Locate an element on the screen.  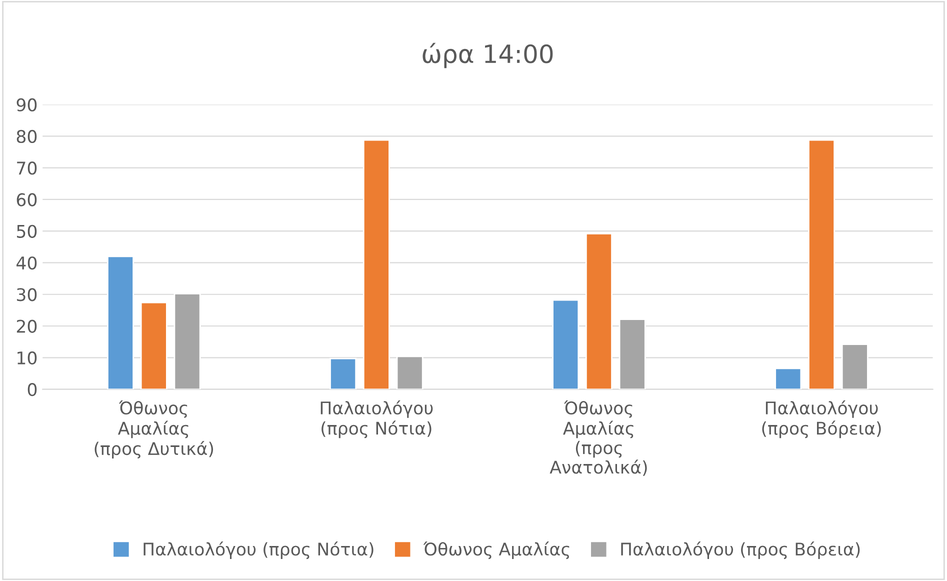
y-tick-label: 40 is located at coordinates (26, 263).